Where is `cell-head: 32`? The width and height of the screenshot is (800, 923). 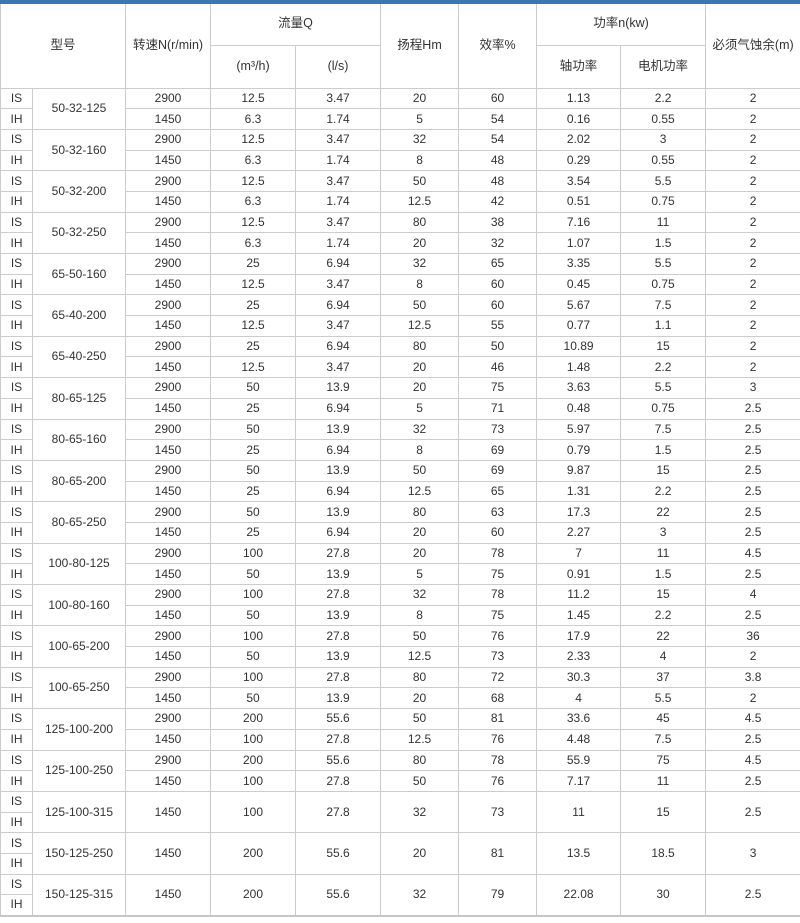 cell-head: 32 is located at coordinates (420, 812).